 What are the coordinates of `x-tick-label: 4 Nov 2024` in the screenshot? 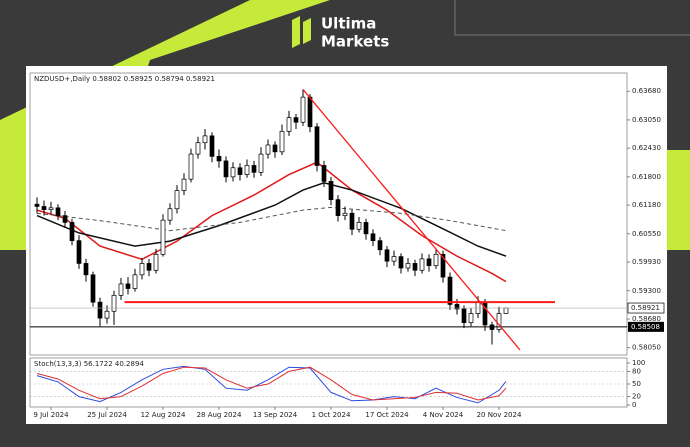 It's located at (443, 415).